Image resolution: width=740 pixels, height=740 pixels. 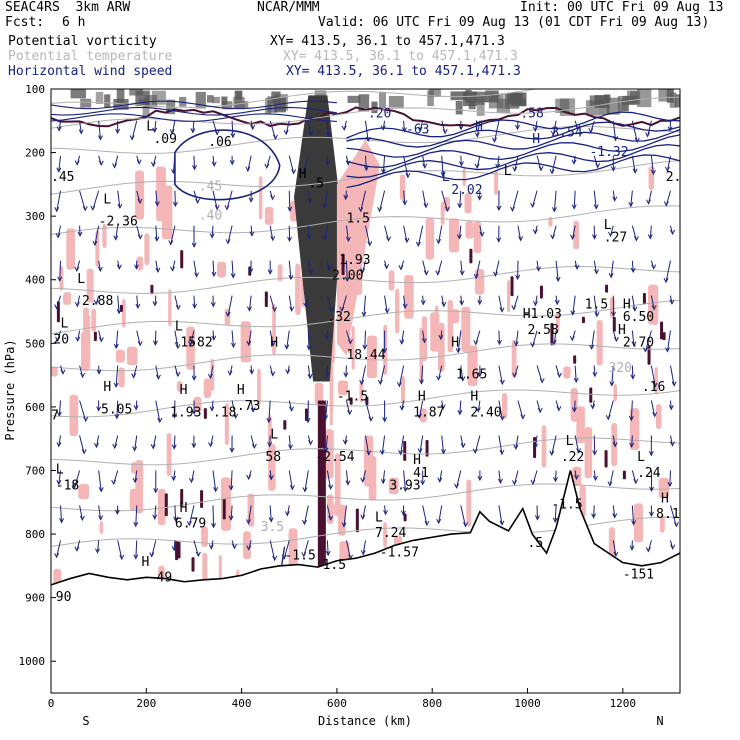 I want to click on contour-label: -15, so click(x=184, y=342).